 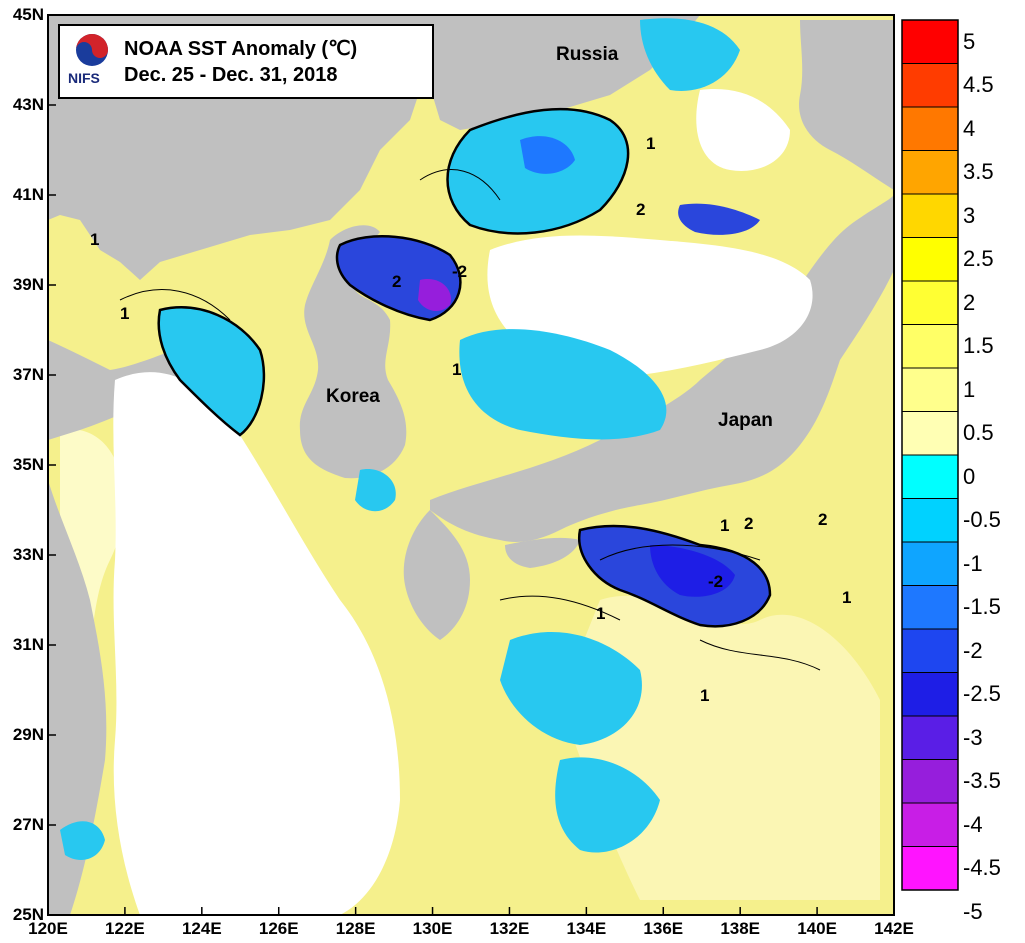 I want to click on lat-tick-label: 39N, so click(x=28, y=284).